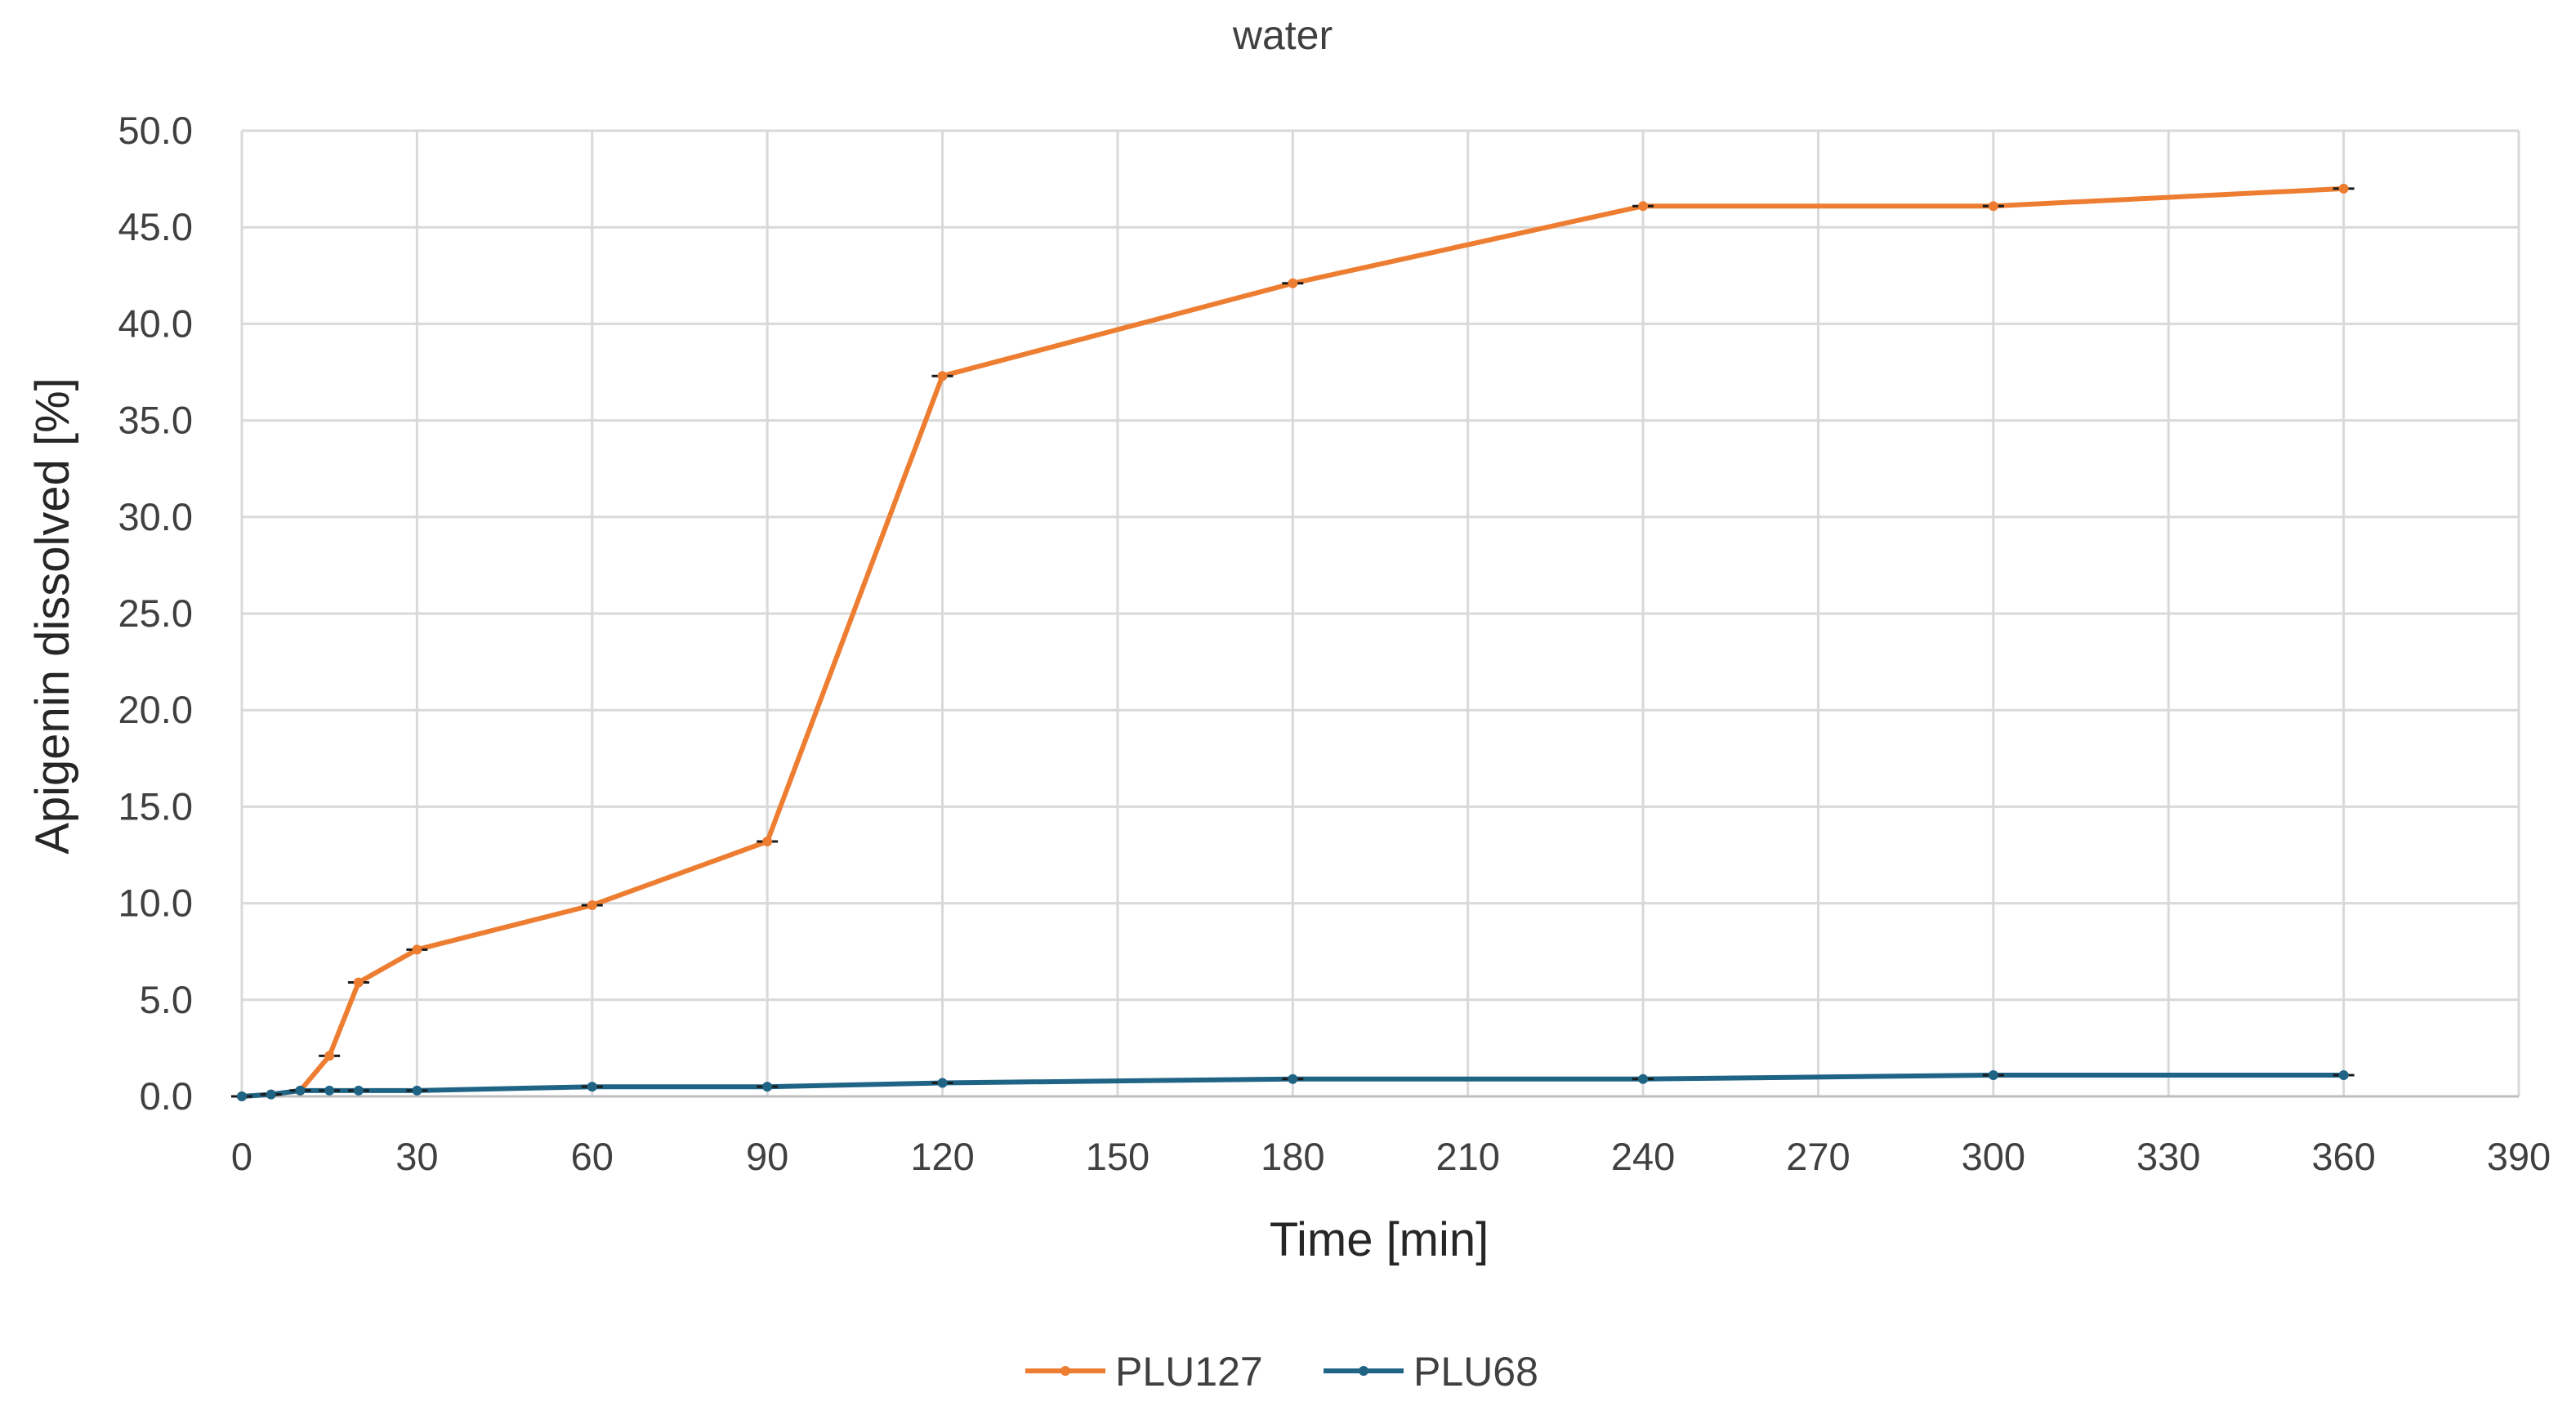 Image resolution: width=2576 pixels, height=1415 pixels. What do you see at coordinates (2519, 1156) in the screenshot?
I see `x-tick-label: 390` at bounding box center [2519, 1156].